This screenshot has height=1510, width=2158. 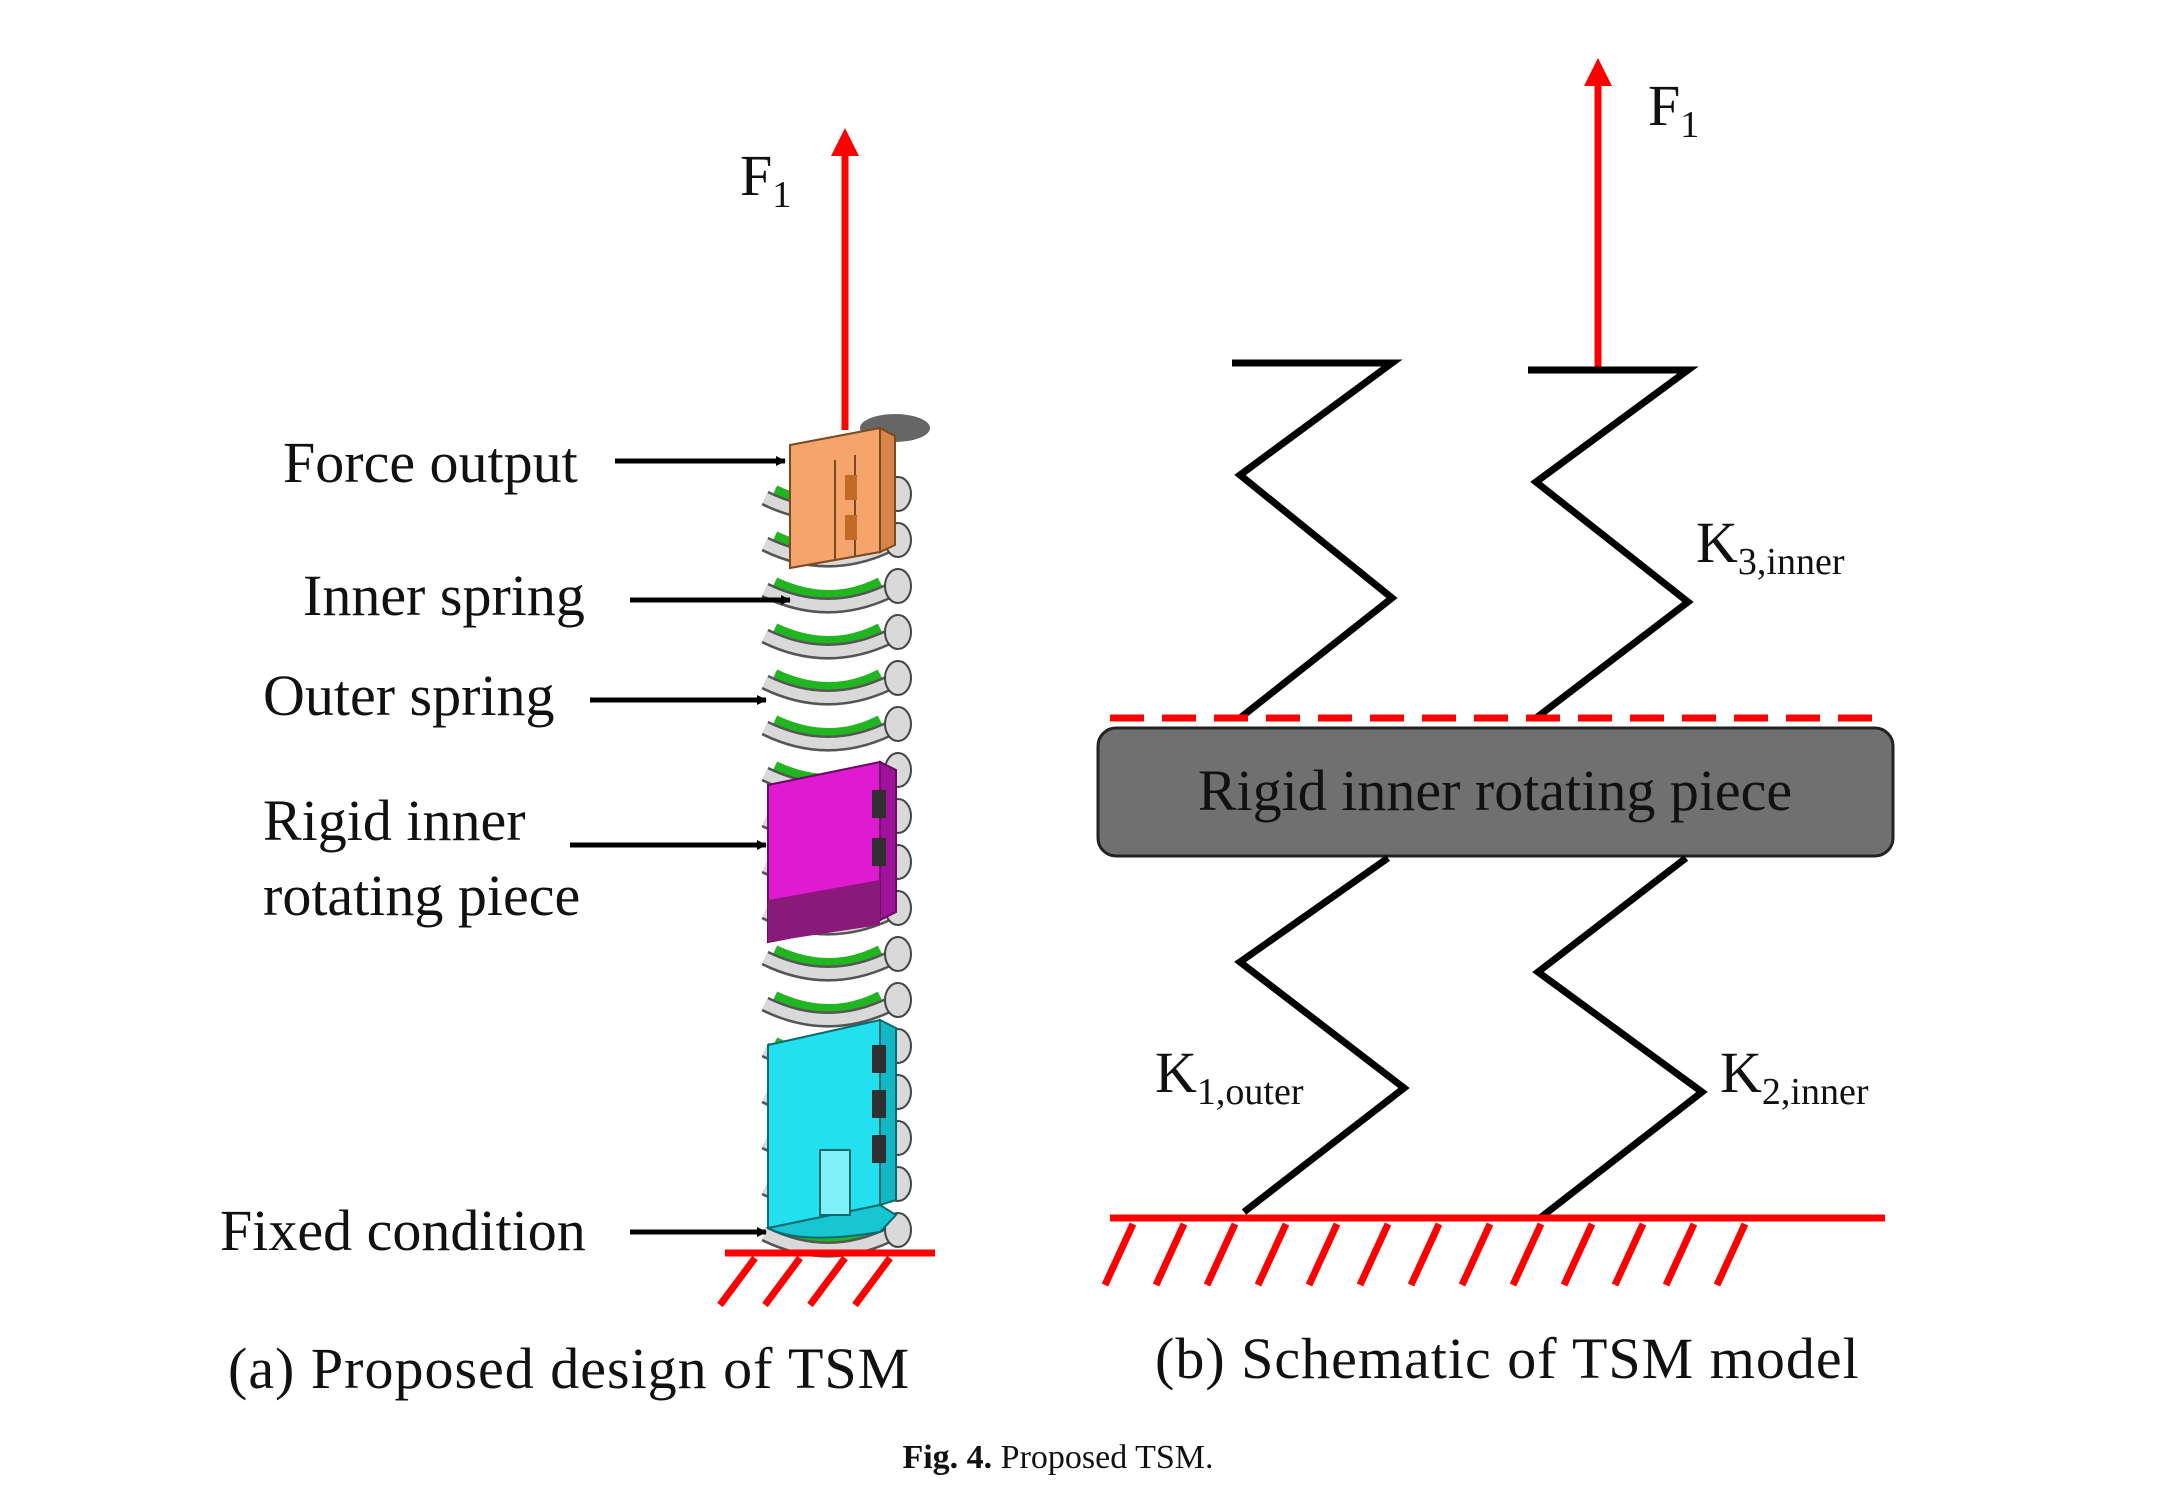 I want to click on label-outer-spring: Outer spring, so click(x=409, y=695).